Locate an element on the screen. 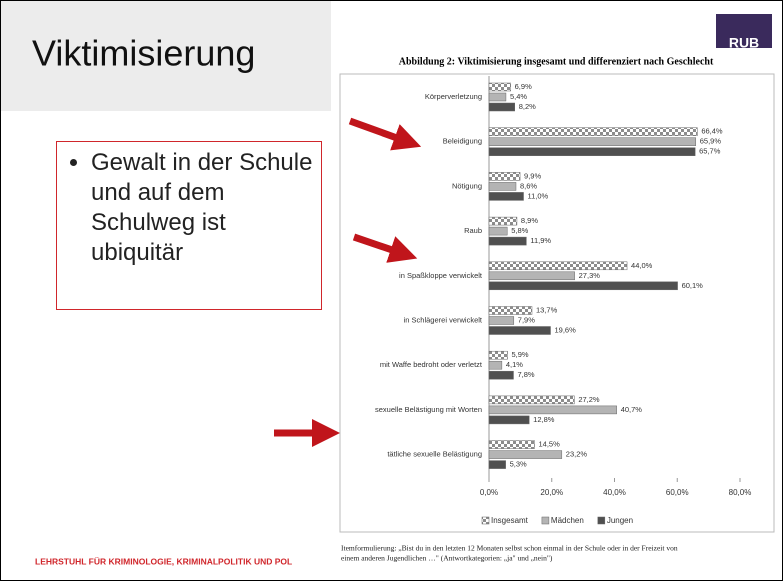  y-tick-label: mit Waffe bedroht oder verletzt is located at coordinates (431, 364).